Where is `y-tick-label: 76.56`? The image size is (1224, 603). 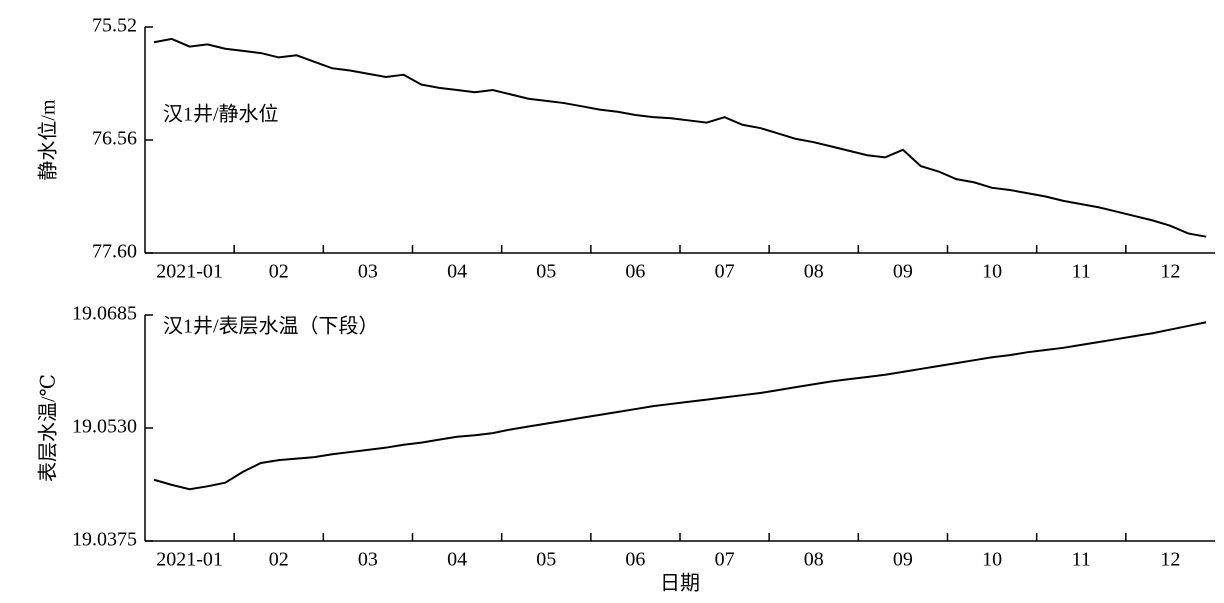
y-tick-label: 76.56 is located at coordinates (114, 139).